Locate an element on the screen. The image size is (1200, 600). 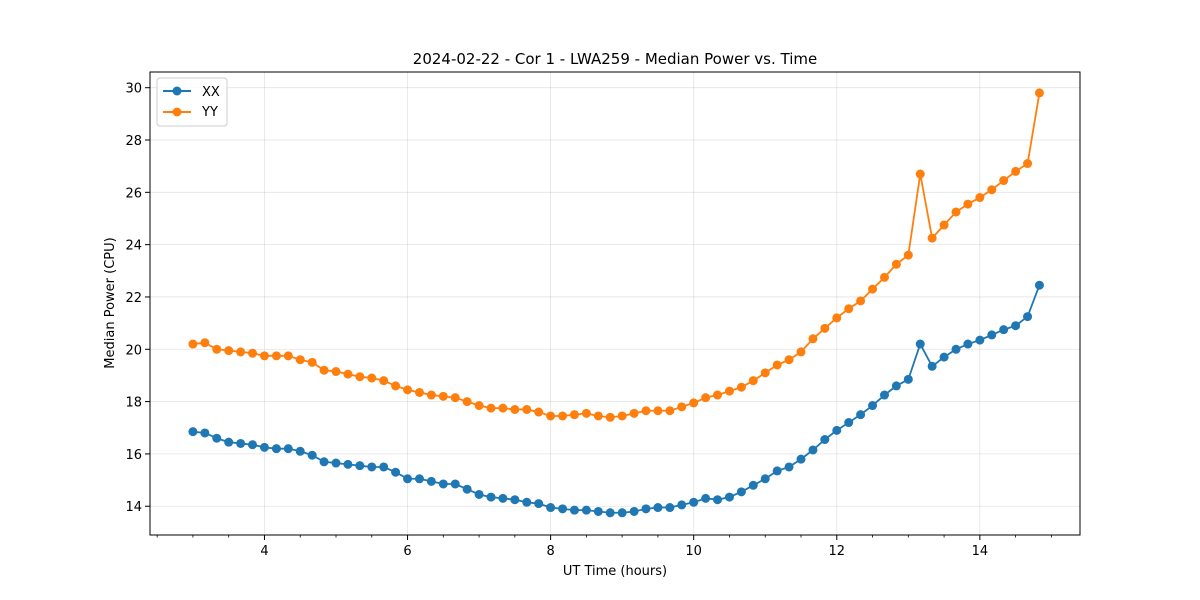
y-tick-label: 30 is located at coordinates (133, 89).